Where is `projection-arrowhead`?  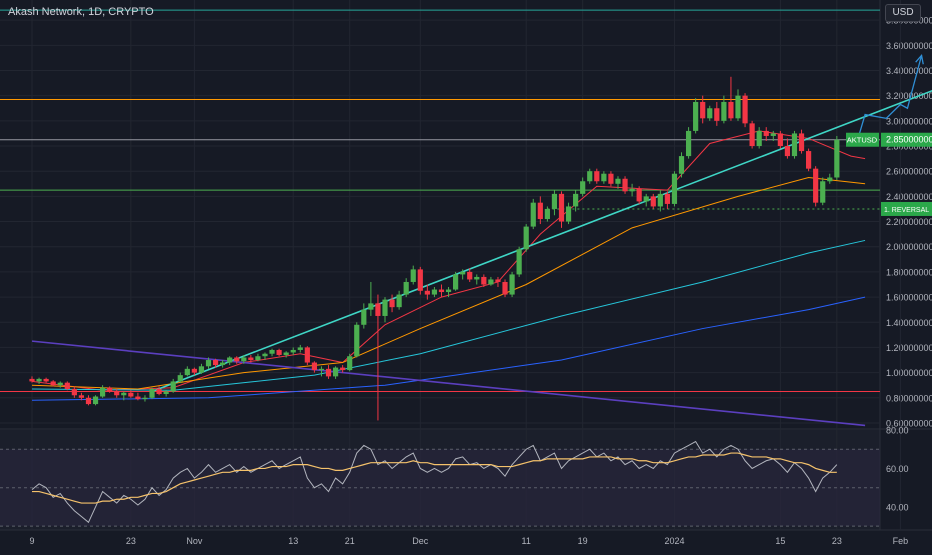
projection-arrowhead is located at coordinates (919, 59).